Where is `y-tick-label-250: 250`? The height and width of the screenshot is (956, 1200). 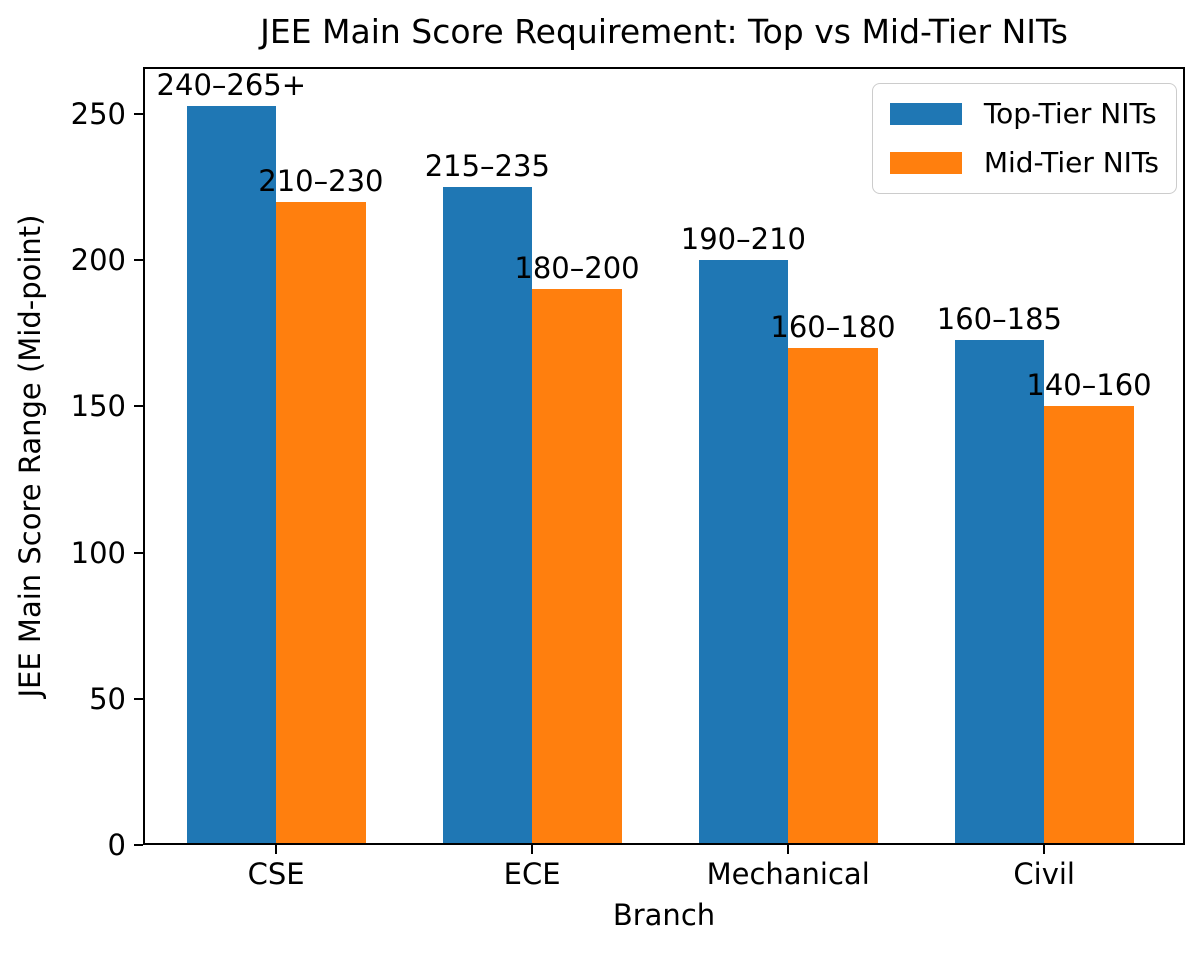 y-tick-label-250: 250 is located at coordinates (98, 113).